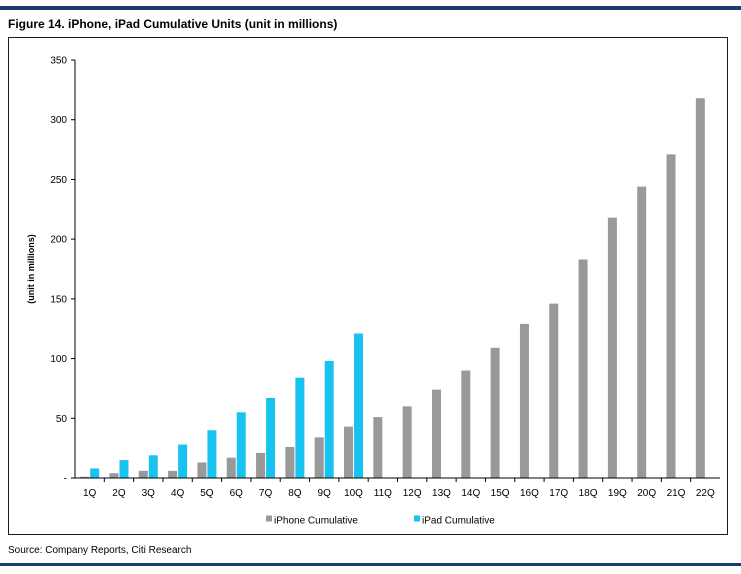 Image resolution: width=741 pixels, height=574 pixels. I want to click on y-tick-label: 250, so click(58, 180).